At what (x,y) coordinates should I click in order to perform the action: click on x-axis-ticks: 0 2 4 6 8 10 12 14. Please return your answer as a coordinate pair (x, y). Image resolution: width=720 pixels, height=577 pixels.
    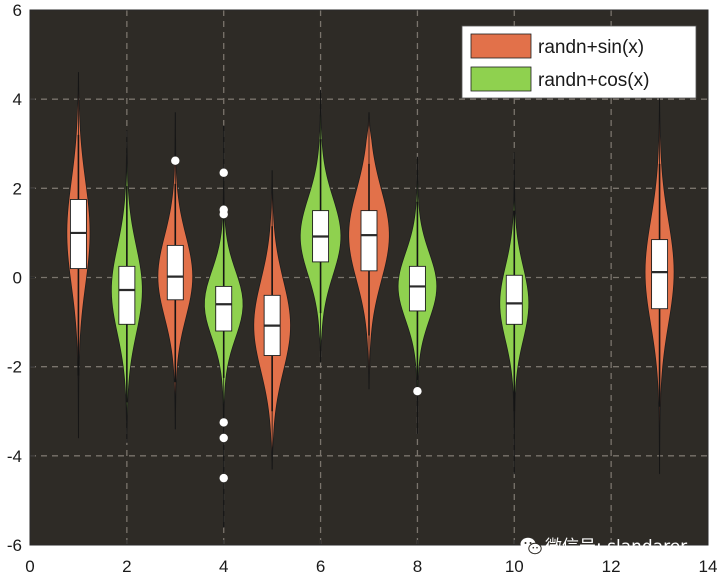
    Looking at the image, I should click on (371, 558).